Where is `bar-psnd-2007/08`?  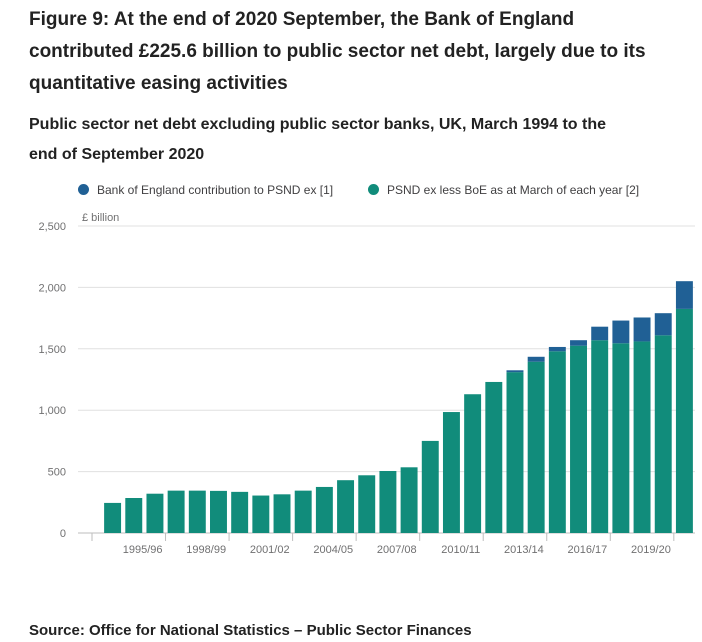
bar-psnd-2007/08 is located at coordinates (409, 500).